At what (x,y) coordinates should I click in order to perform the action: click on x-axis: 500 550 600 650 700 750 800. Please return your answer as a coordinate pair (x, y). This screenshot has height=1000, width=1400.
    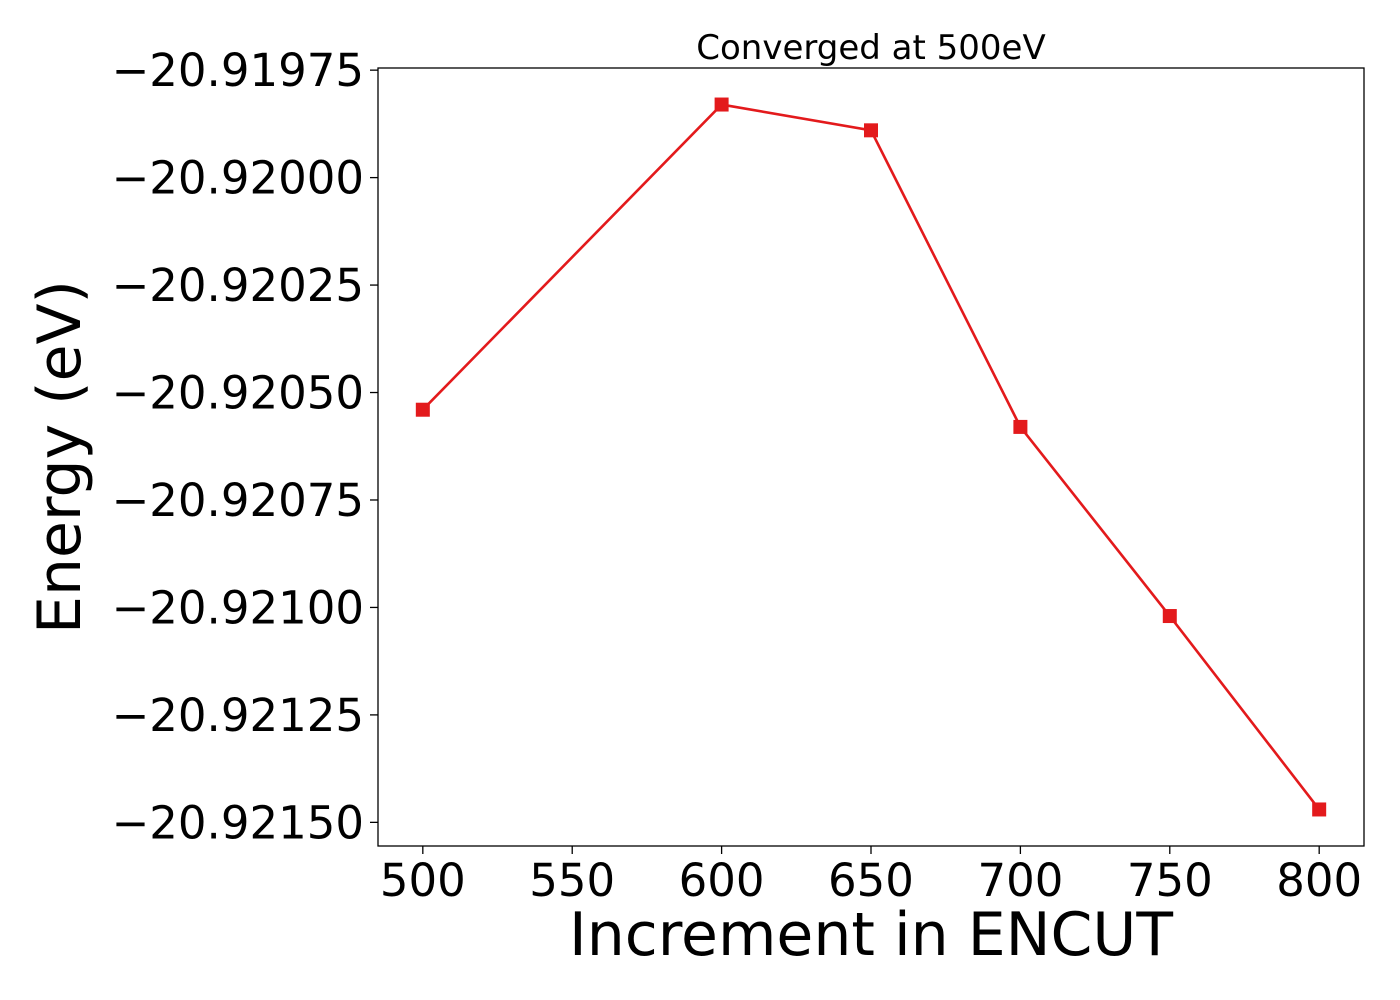
    Looking at the image, I should click on (871, 876).